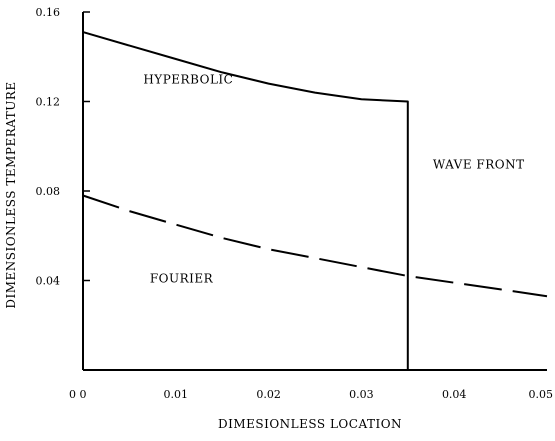  Describe the element at coordinates (78, 394) in the screenshot. I see `x-tick-label: 0 0` at that location.